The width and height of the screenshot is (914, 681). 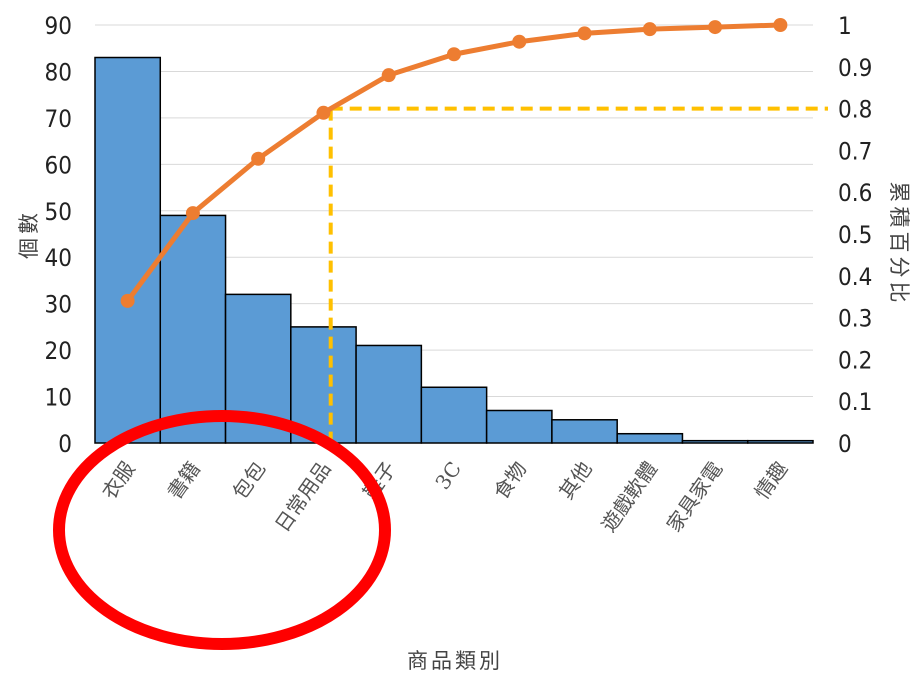 I want to click on y-tick-label-right: 0.4, so click(x=855, y=277).